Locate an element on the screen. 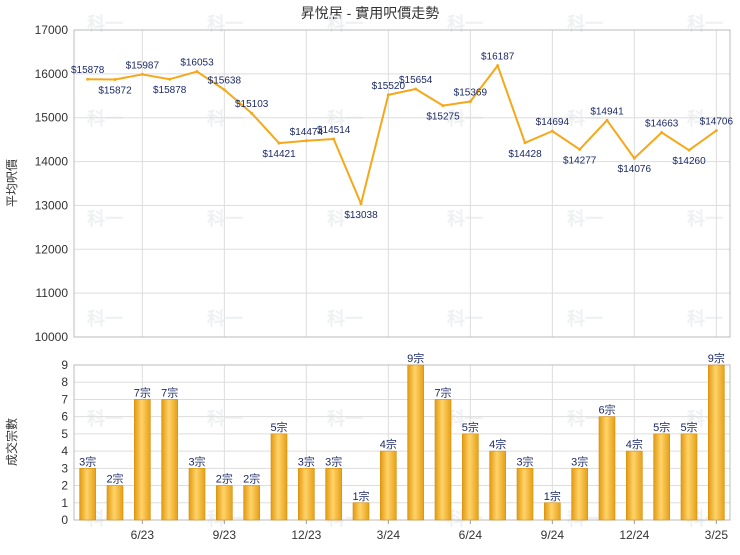  price-data-label: $14277 is located at coordinates (580, 160).